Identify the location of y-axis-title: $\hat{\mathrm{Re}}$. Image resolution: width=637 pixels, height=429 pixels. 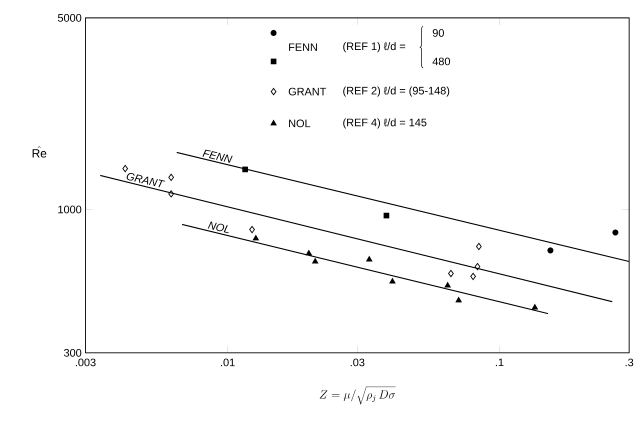
(39, 152).